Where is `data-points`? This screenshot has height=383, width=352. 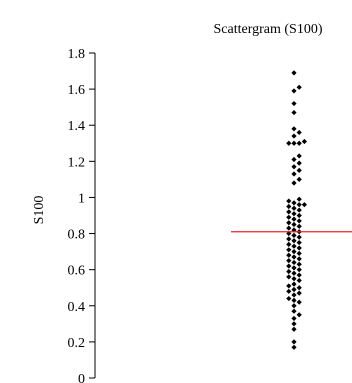
data-points is located at coordinates (296, 210).